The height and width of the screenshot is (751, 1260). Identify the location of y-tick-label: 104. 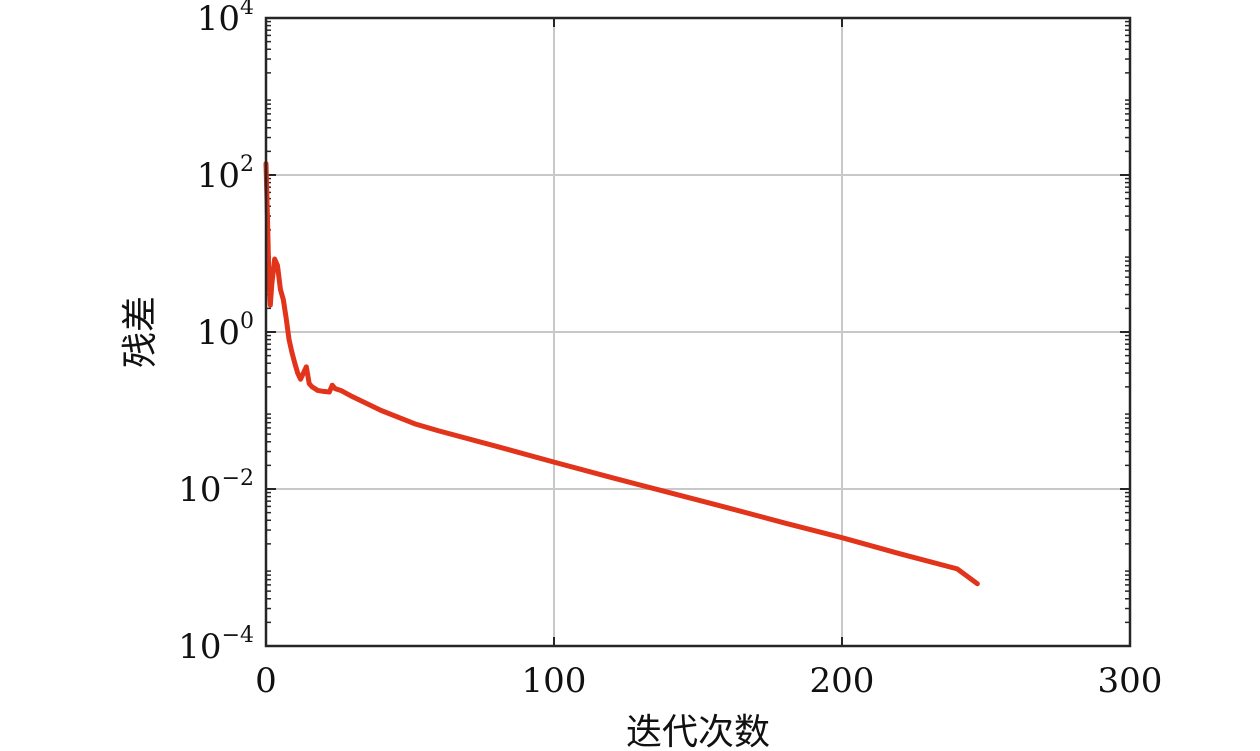
(225, 19).